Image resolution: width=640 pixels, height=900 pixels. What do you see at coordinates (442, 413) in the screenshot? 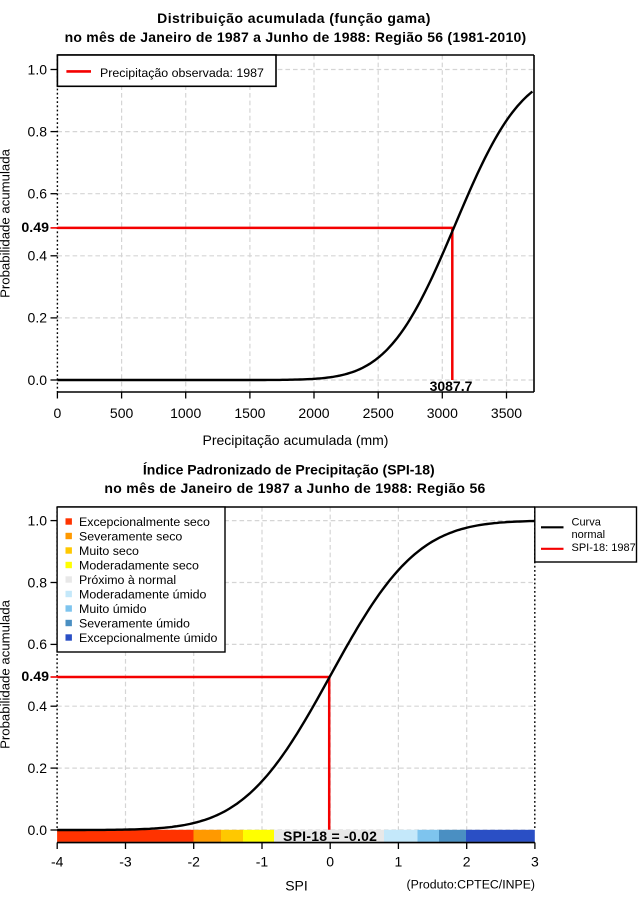
I see `svg-text: 3000` at bounding box center [442, 413].